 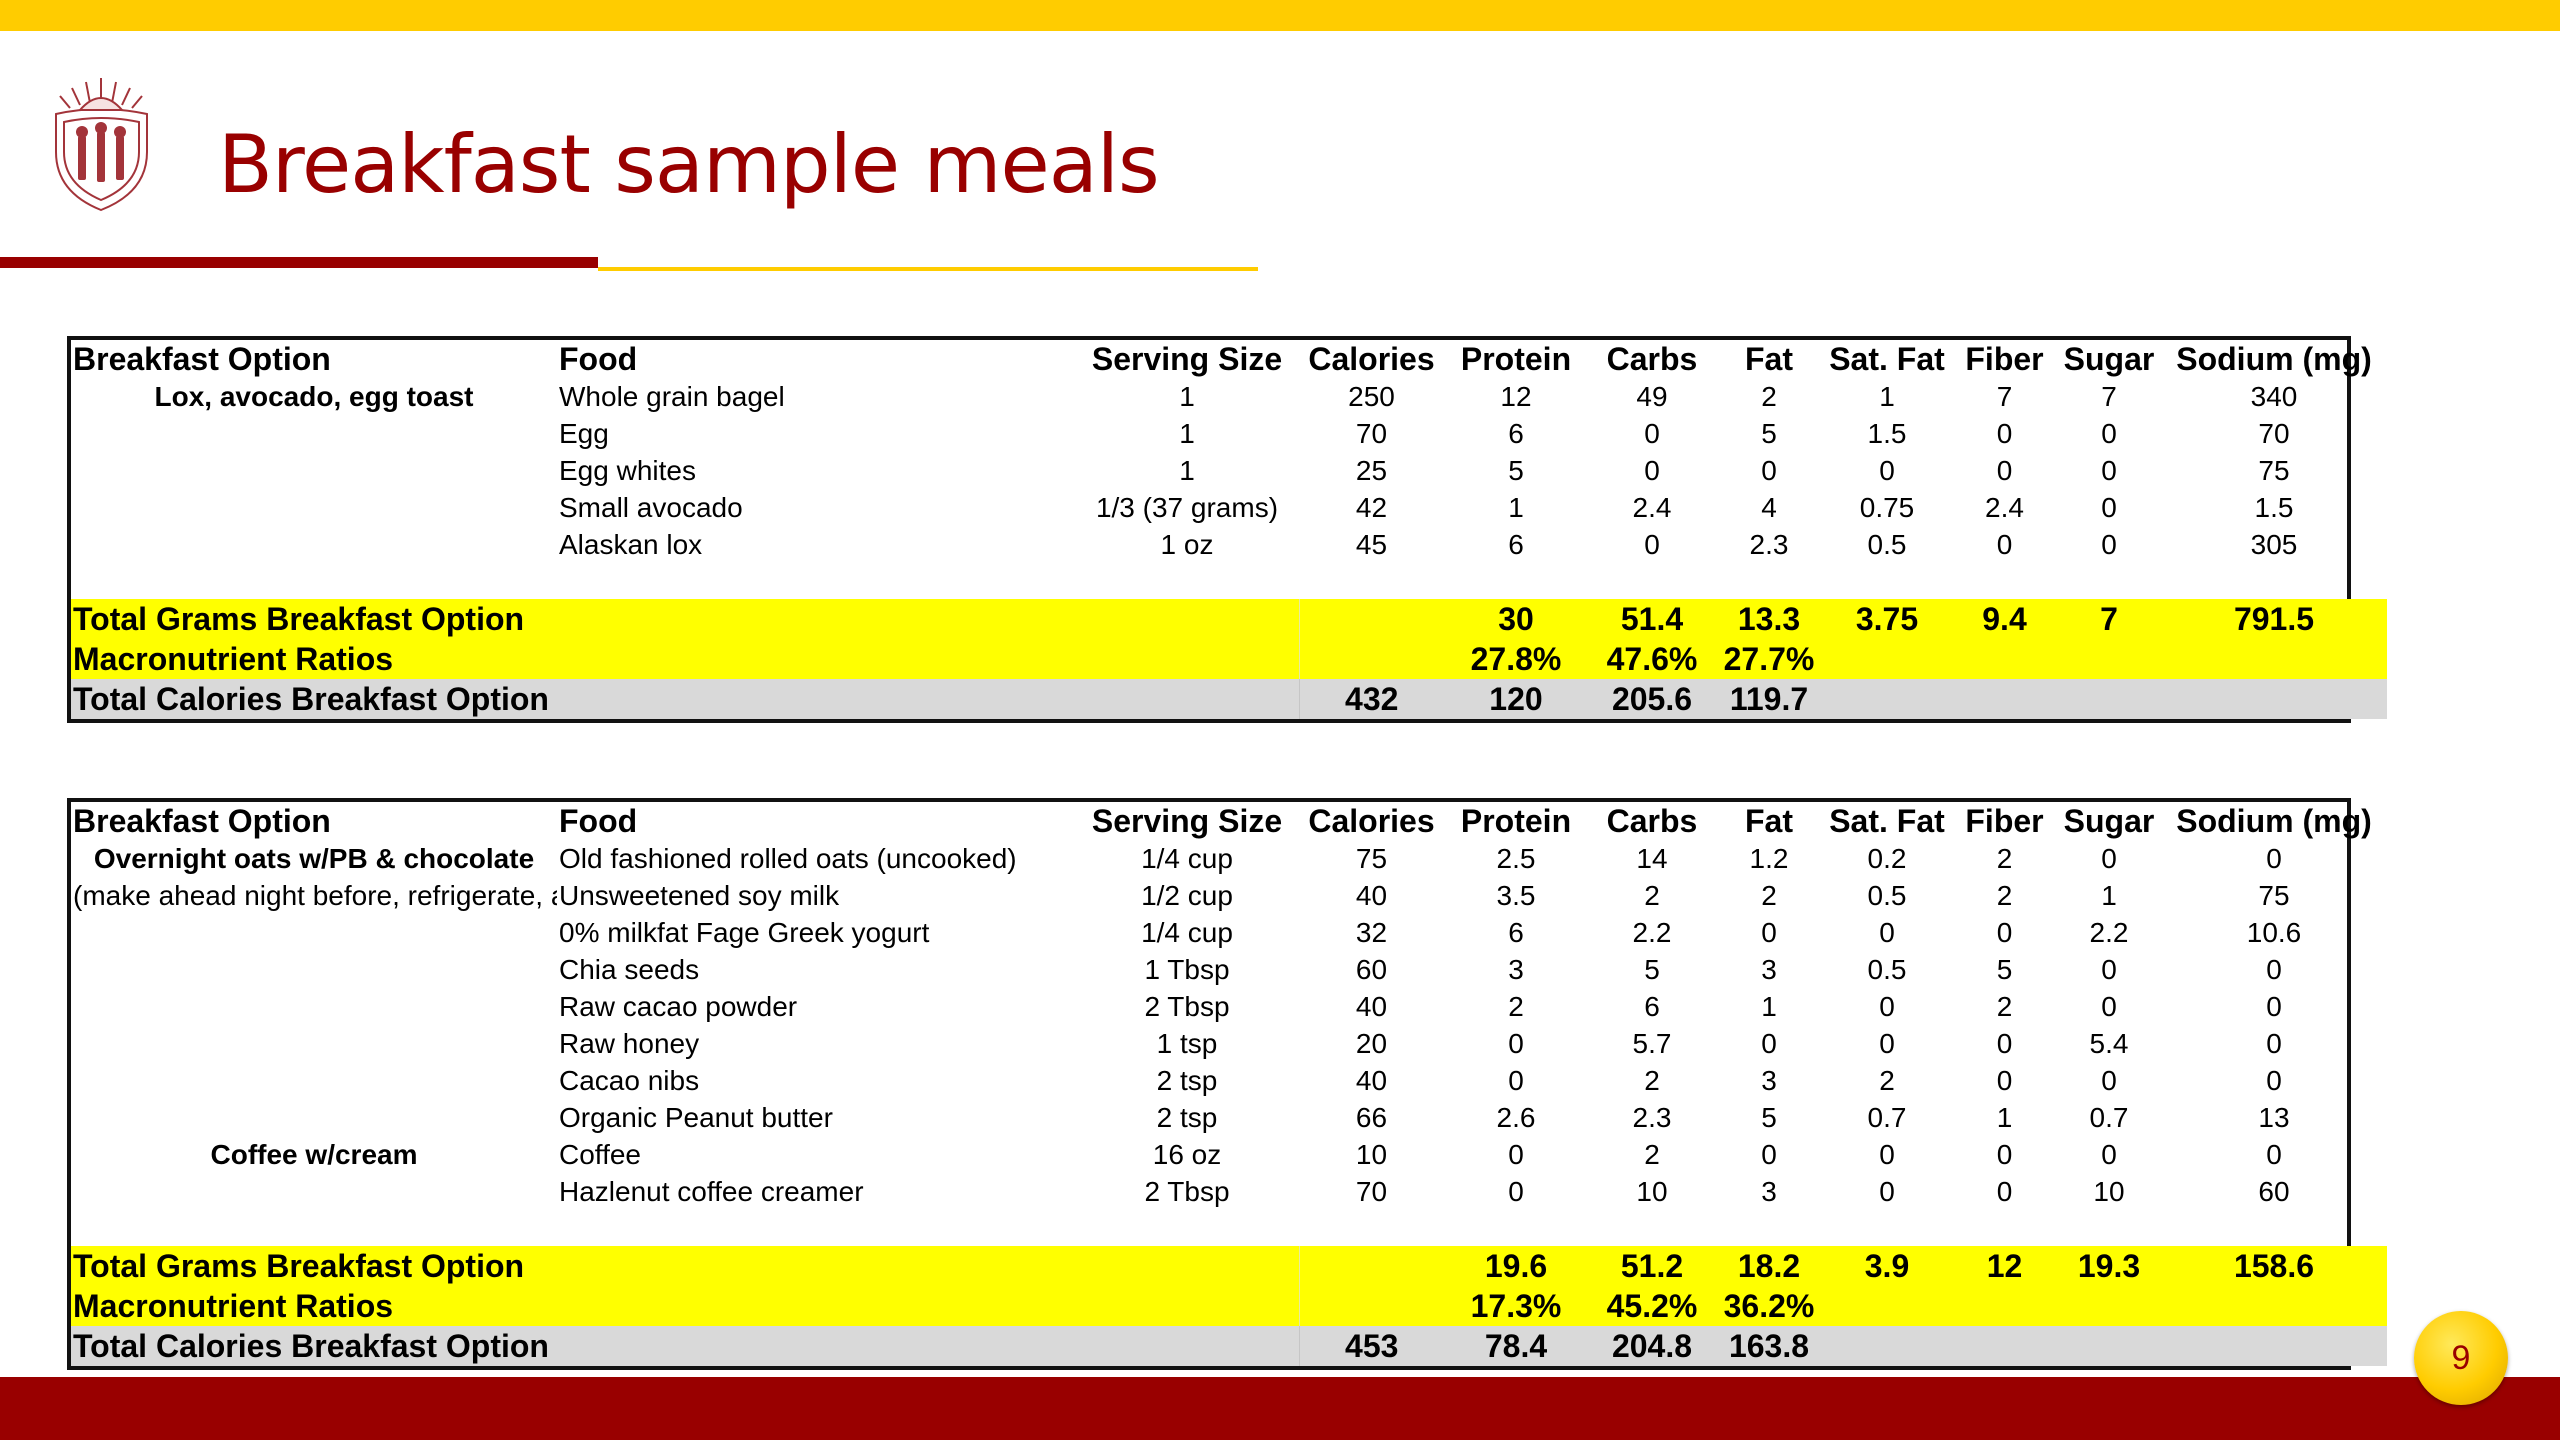 What do you see at coordinates (2109, 1117) in the screenshot?
I see `sugar-cell: 0.7` at bounding box center [2109, 1117].